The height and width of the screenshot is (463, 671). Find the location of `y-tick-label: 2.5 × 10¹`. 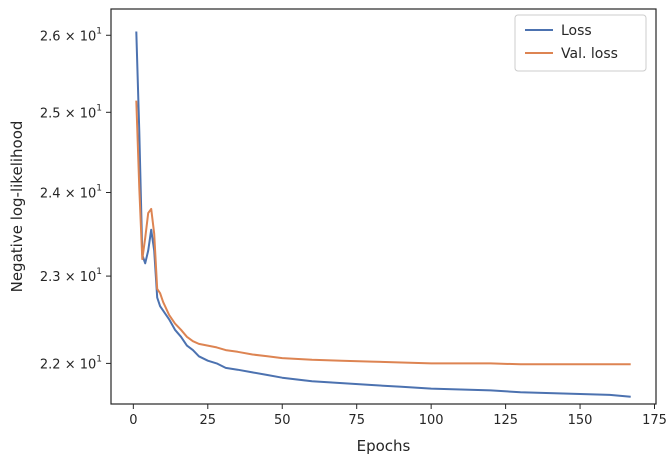

y-tick-label: 2.5 × 10¹ is located at coordinates (71, 112).